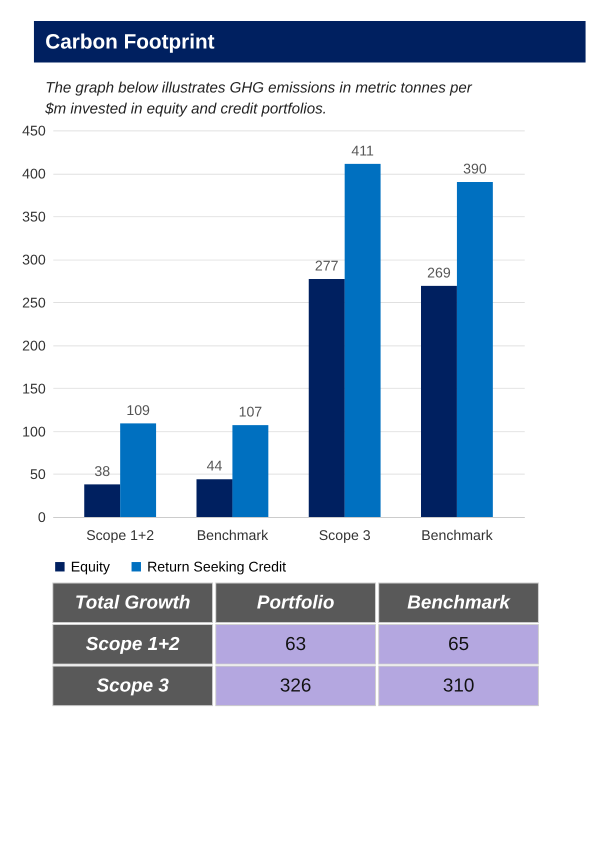 The width and height of the screenshot is (595, 862). What do you see at coordinates (362, 150) in the screenshot?
I see `data-label: 411` at bounding box center [362, 150].